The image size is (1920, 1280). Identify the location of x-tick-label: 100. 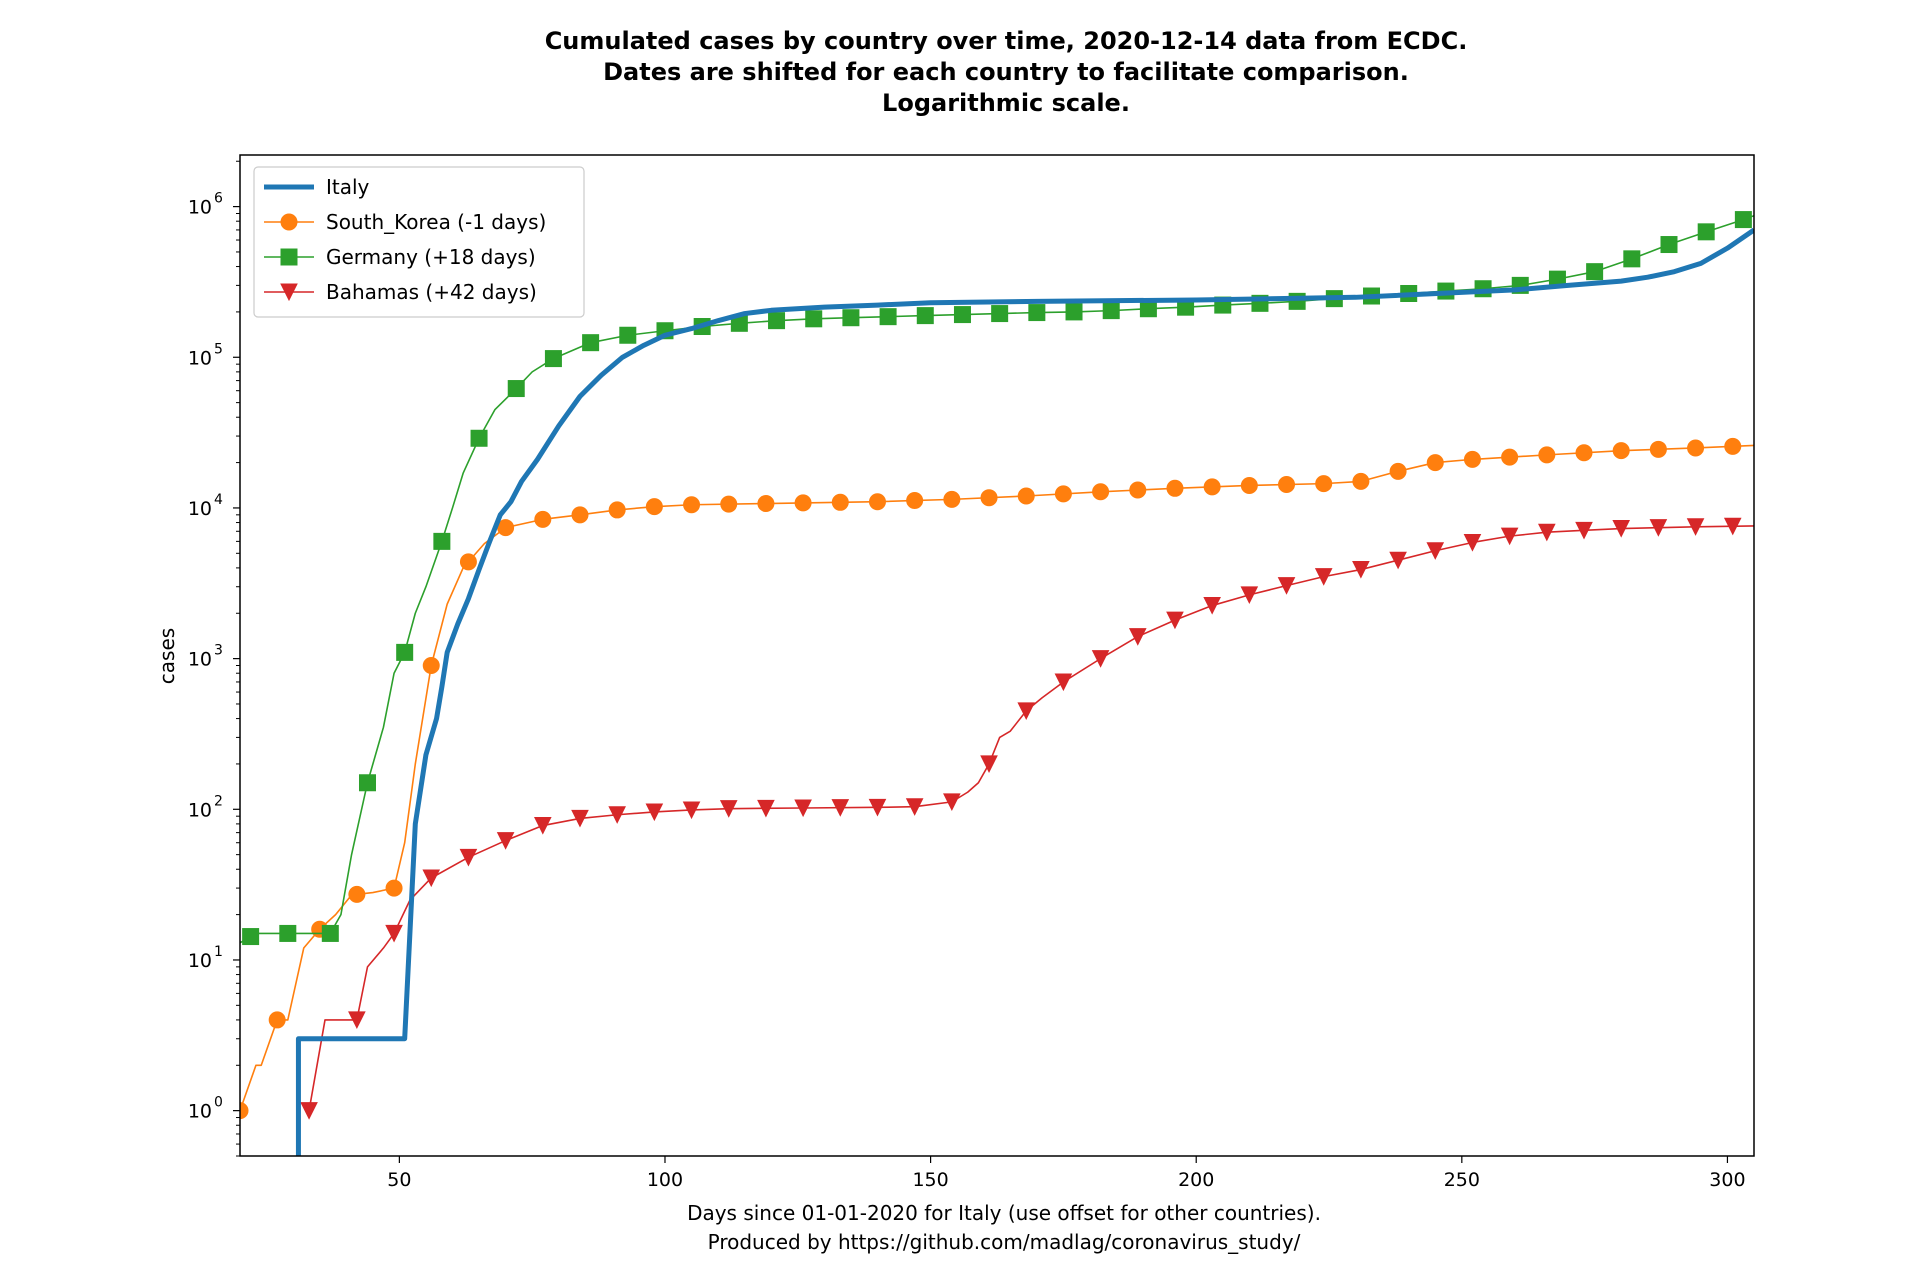
(665, 1180).